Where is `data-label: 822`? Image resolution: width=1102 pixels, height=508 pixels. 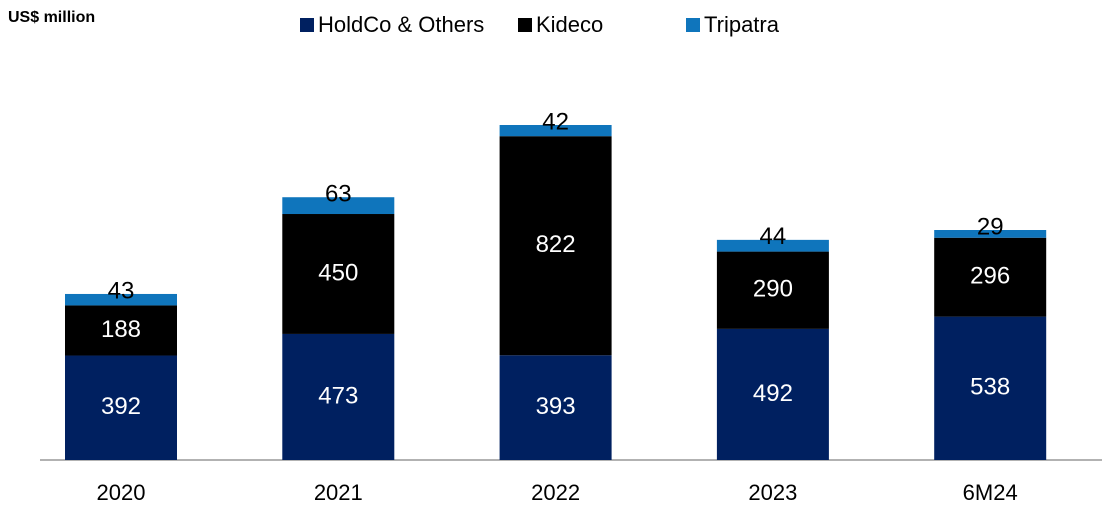 data-label: 822 is located at coordinates (556, 244).